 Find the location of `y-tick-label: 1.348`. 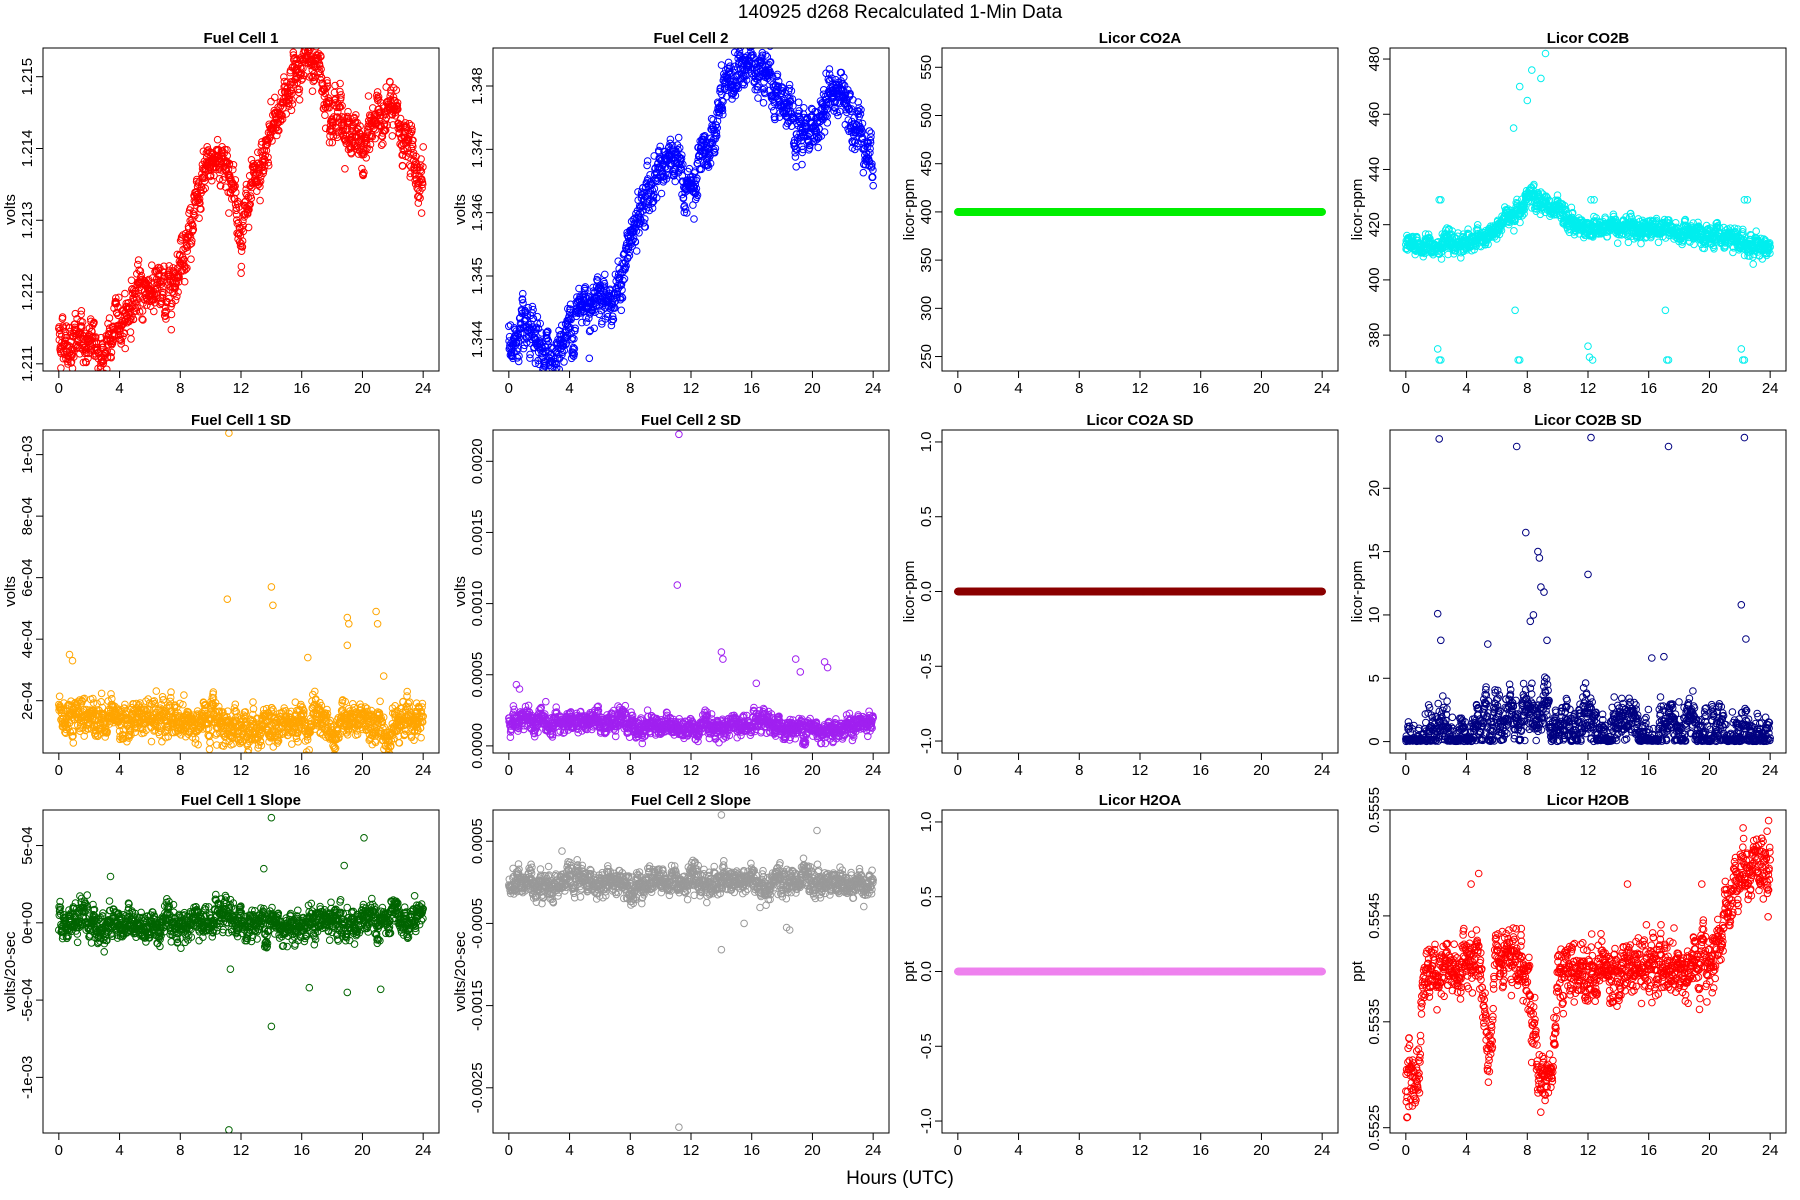

y-tick-label: 1.348 is located at coordinates (477, 86).